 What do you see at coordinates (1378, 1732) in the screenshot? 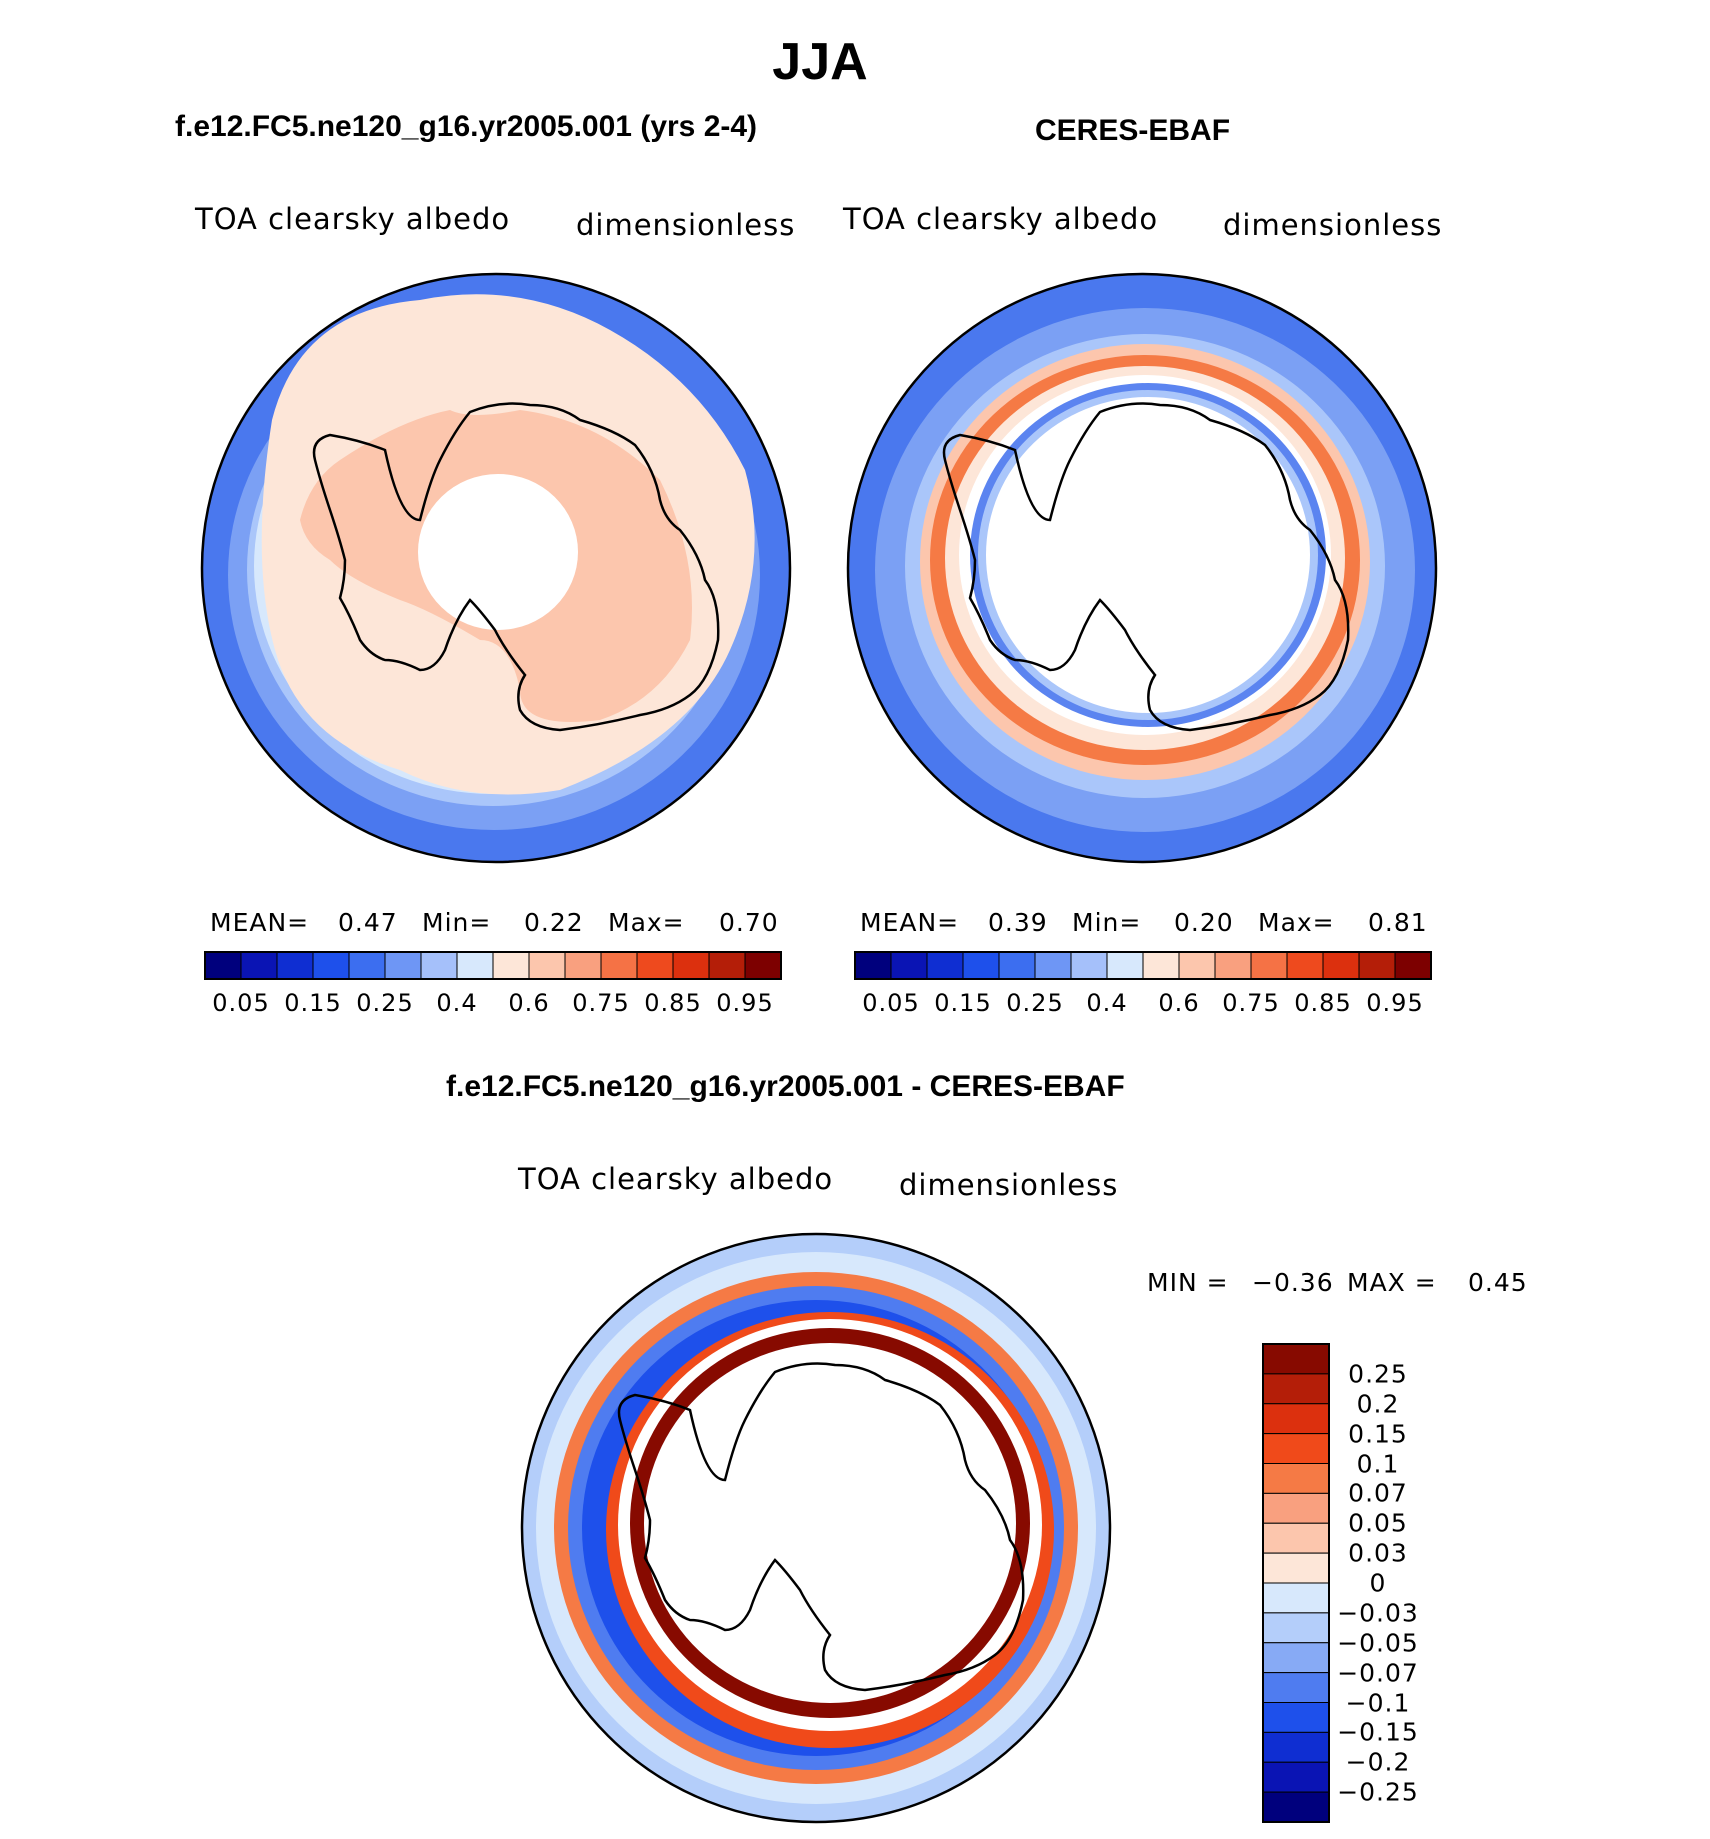
I see `colorbar-tick-label: −0.15` at bounding box center [1378, 1732].